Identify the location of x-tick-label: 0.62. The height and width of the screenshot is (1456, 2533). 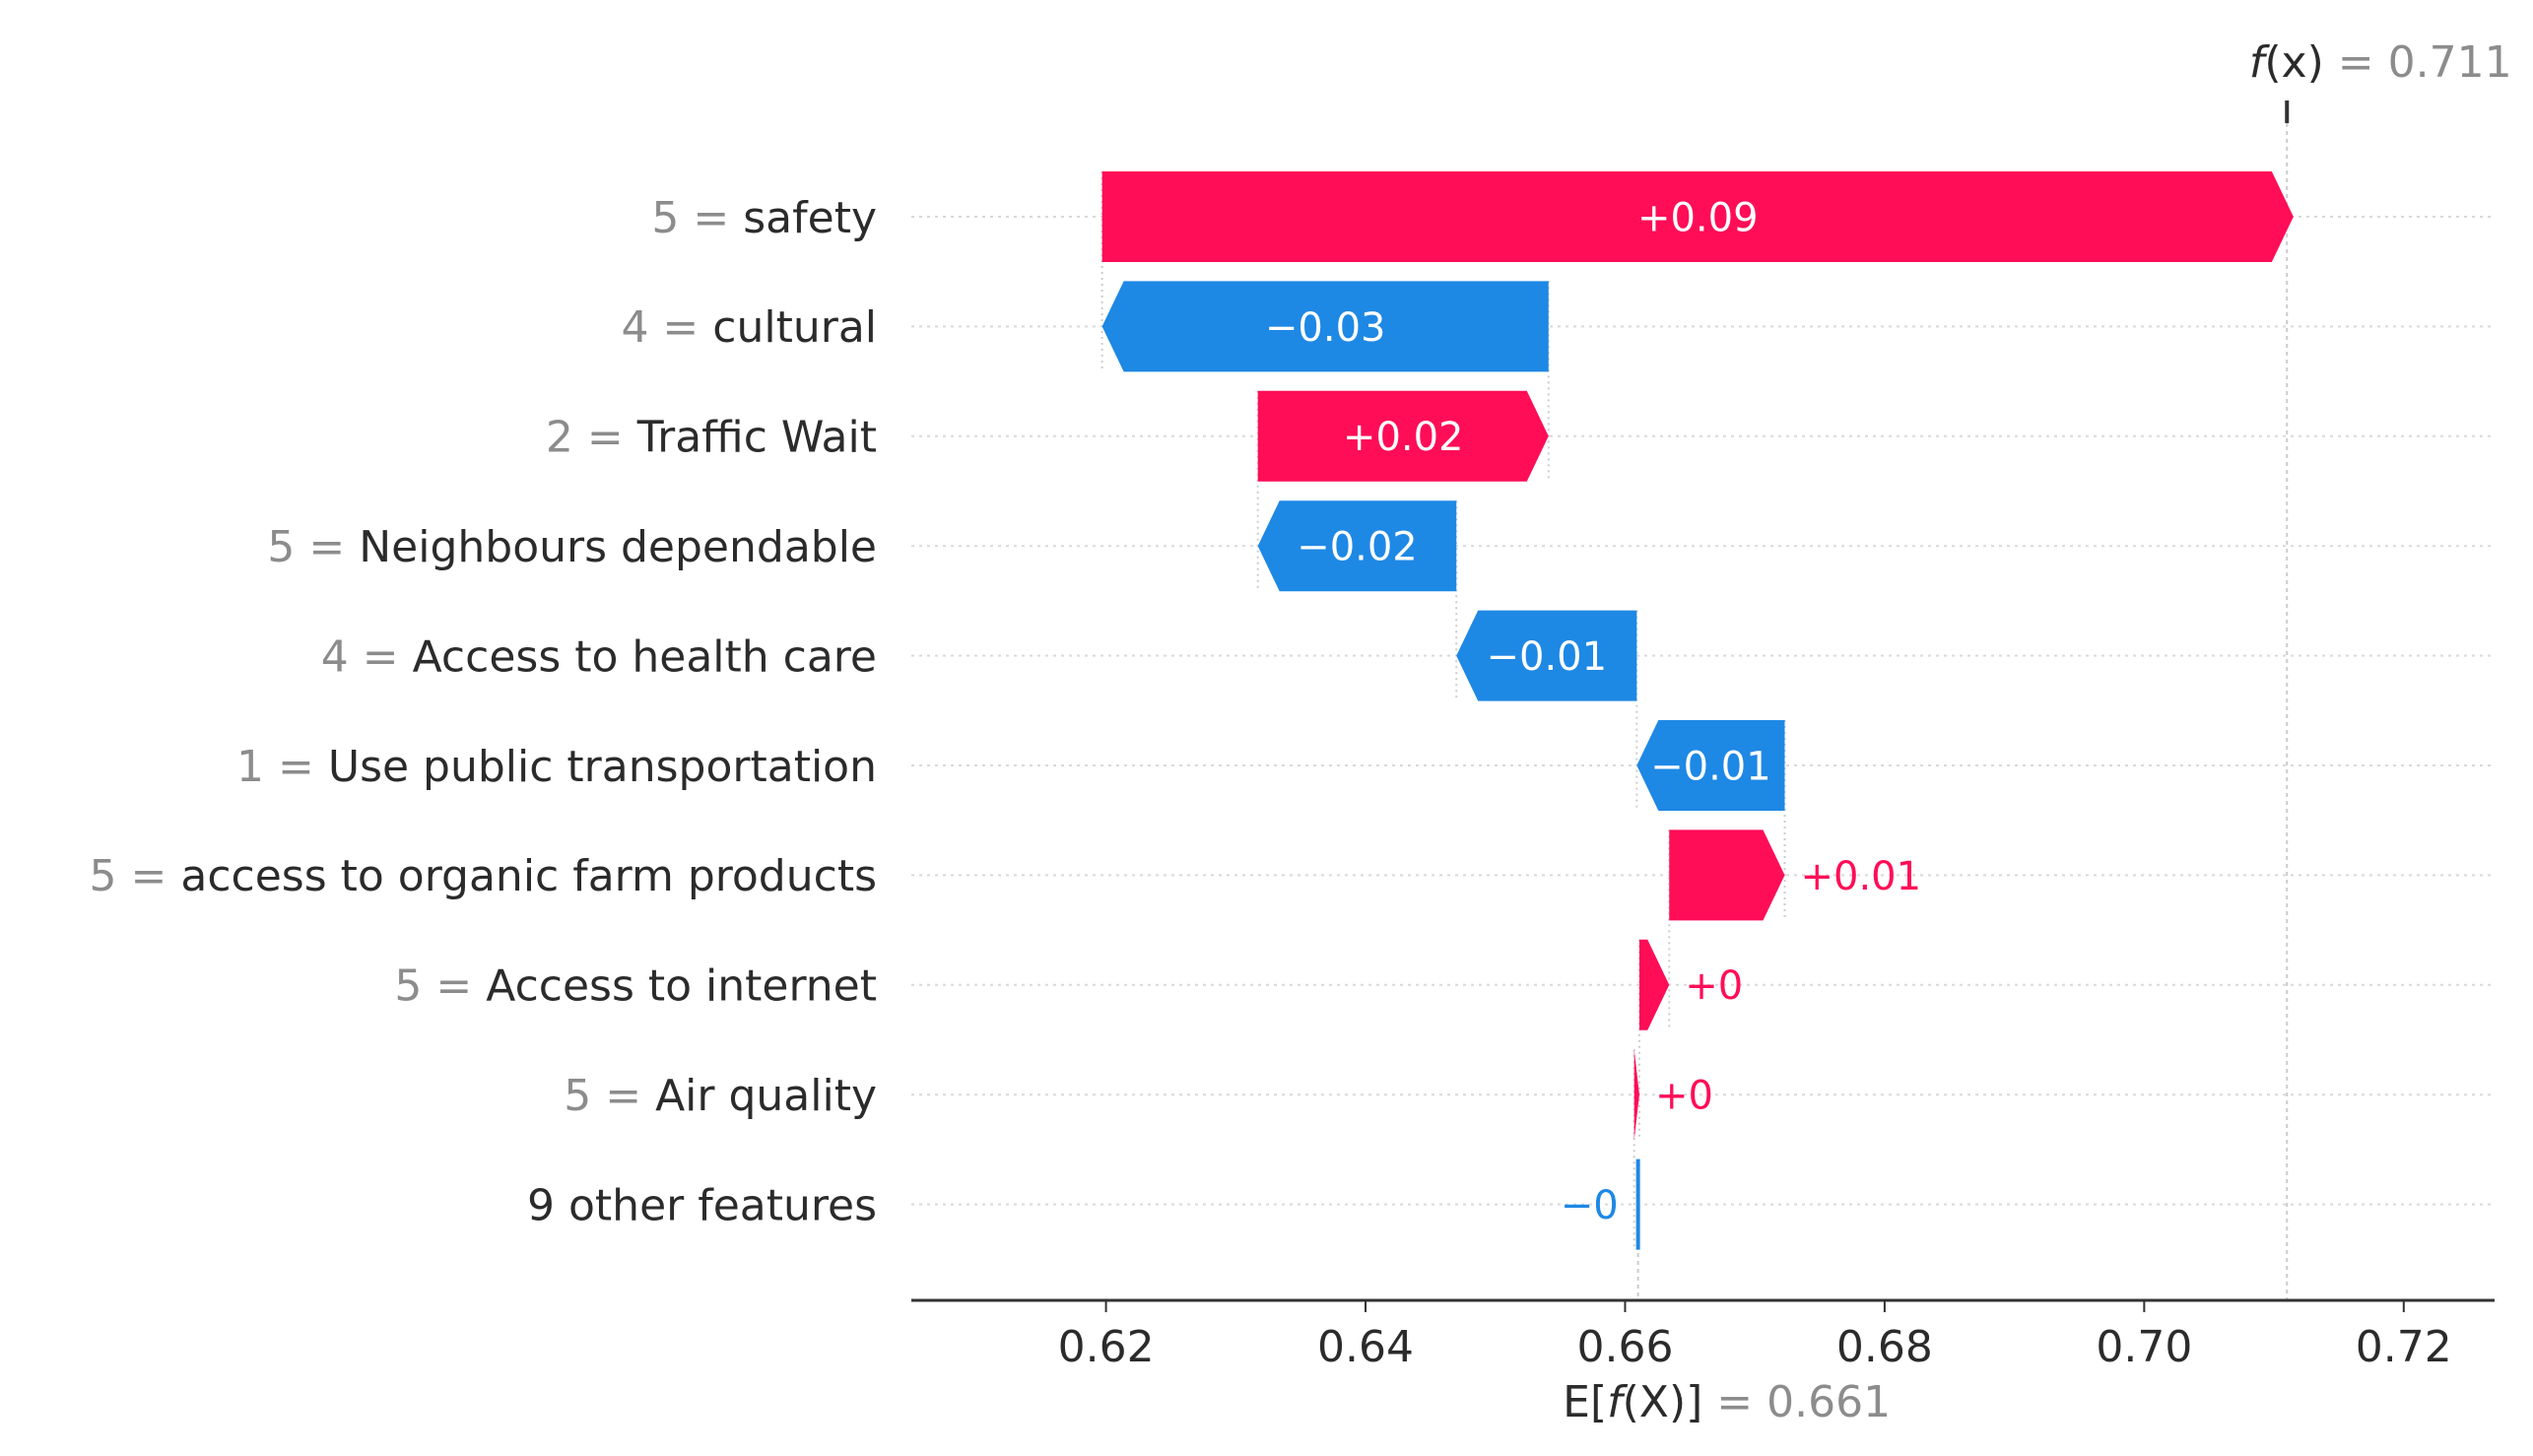
(1106, 1347).